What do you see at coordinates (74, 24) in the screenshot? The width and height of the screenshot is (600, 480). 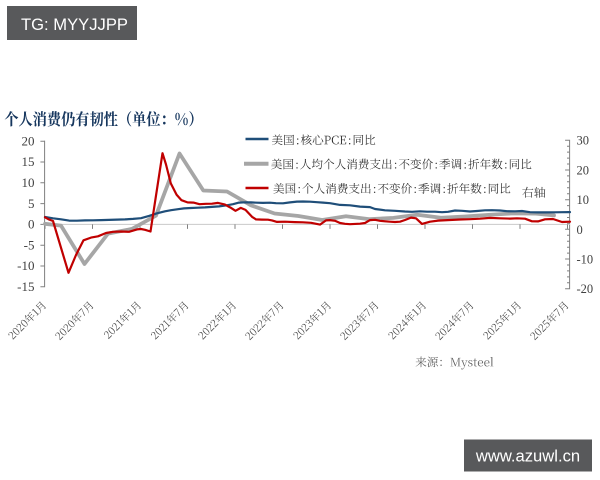 I see `svg-text: TG: MYYJJPP` at bounding box center [74, 24].